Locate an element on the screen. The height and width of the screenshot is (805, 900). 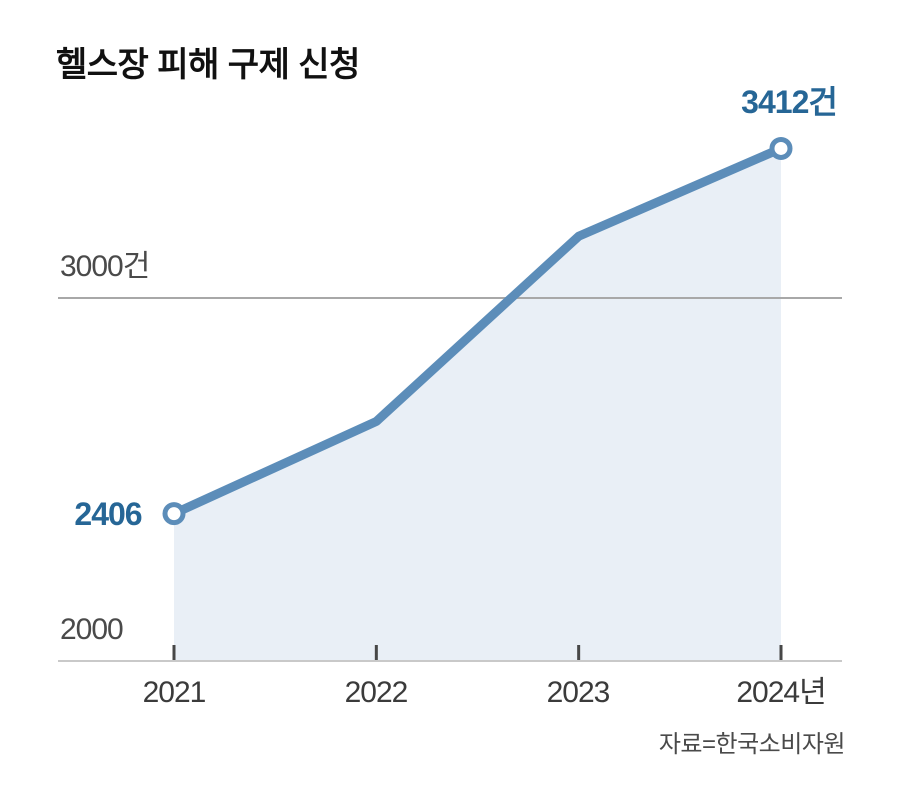
x-tick-label-2021: 2021 is located at coordinates (174, 692).